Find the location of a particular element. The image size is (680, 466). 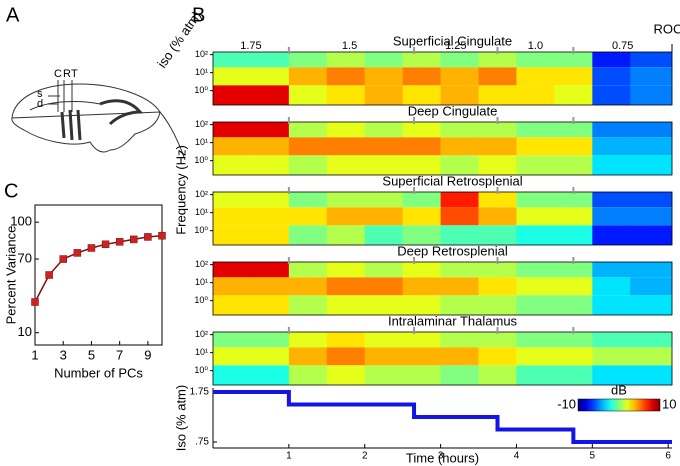

electrode-lines is located at coordinates (60, 96).